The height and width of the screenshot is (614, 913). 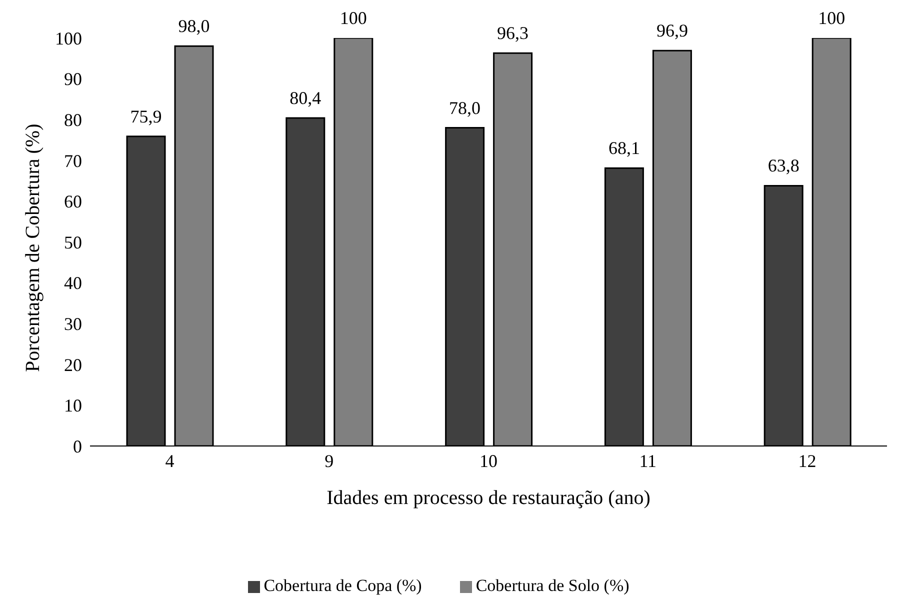 What do you see at coordinates (33, 248) in the screenshot?
I see `y-axis-title: Porcentagem de Cobertura (%)` at bounding box center [33, 248].